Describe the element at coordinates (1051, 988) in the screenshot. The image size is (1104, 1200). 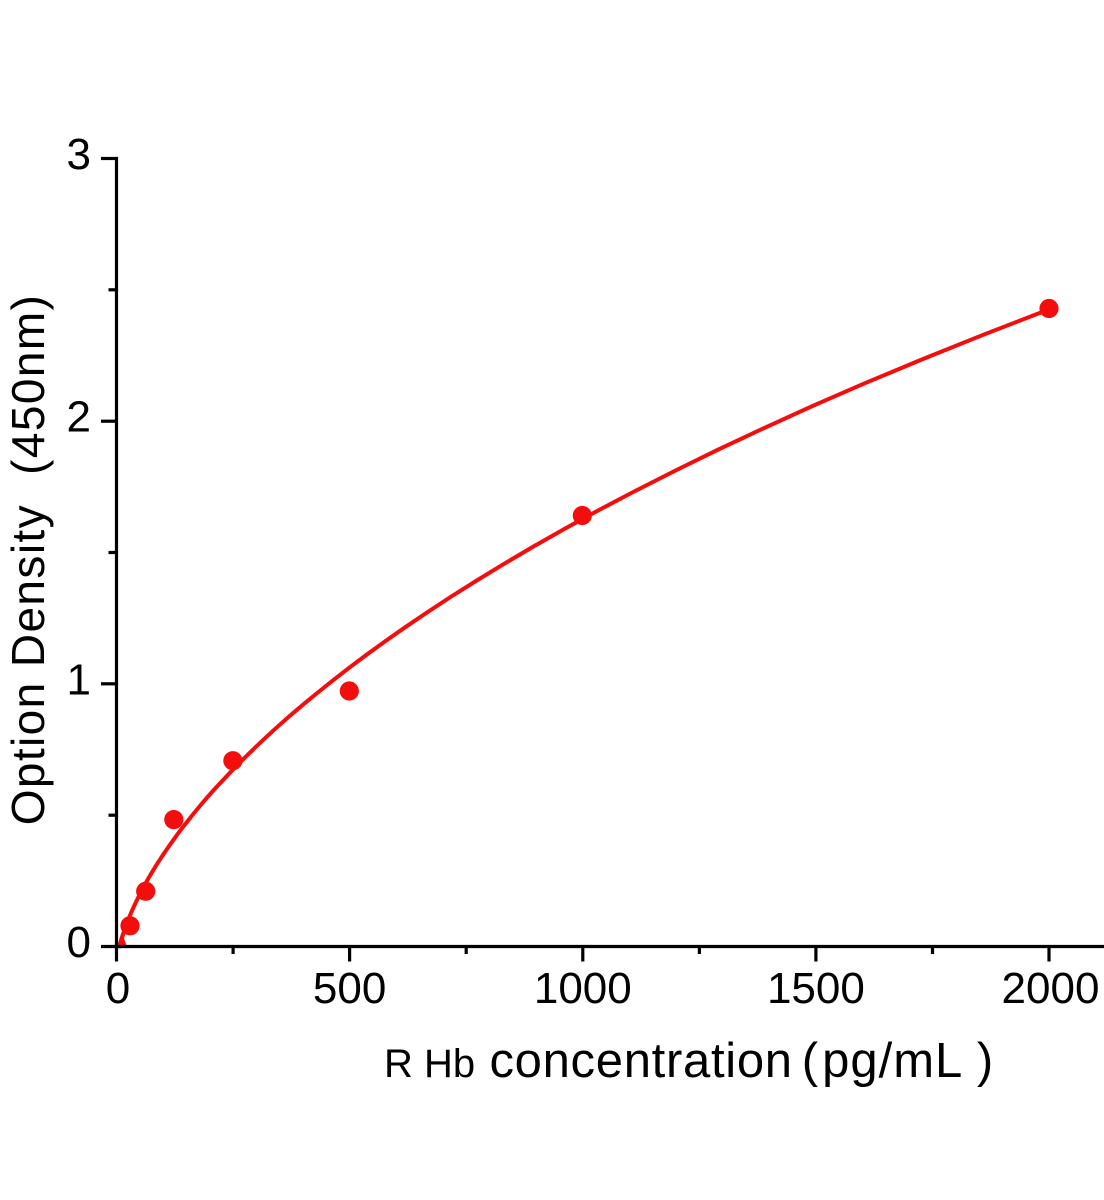
I see `svg-text: 2000` at that location.